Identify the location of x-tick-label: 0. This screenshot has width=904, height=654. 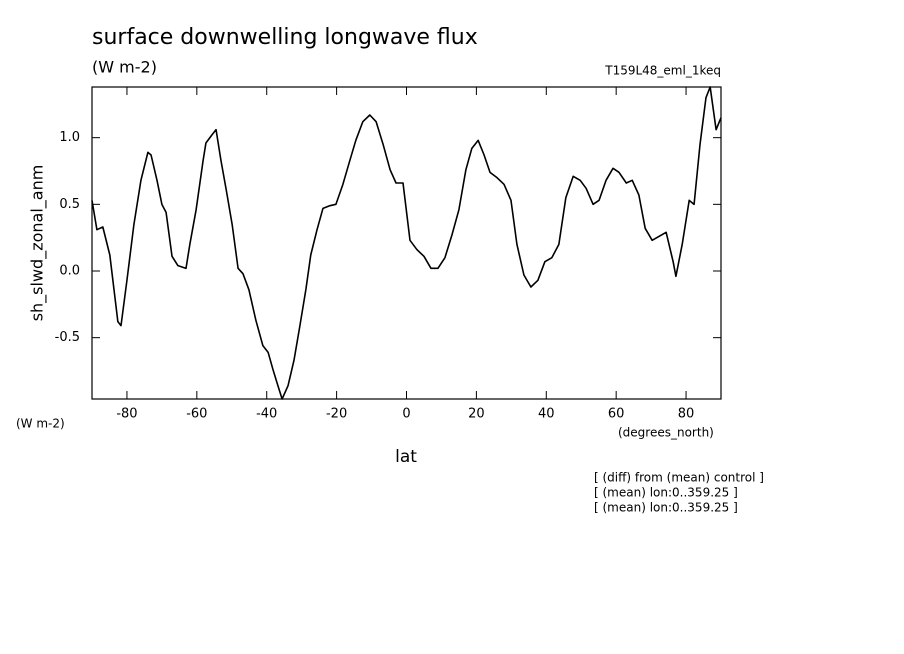
(406, 414).